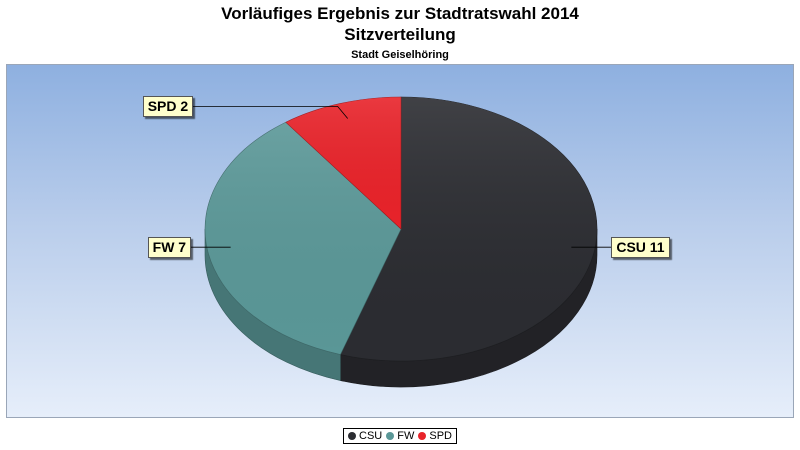 This screenshot has width=800, height=450. I want to click on legend-item-spd: SPD, so click(435, 436).